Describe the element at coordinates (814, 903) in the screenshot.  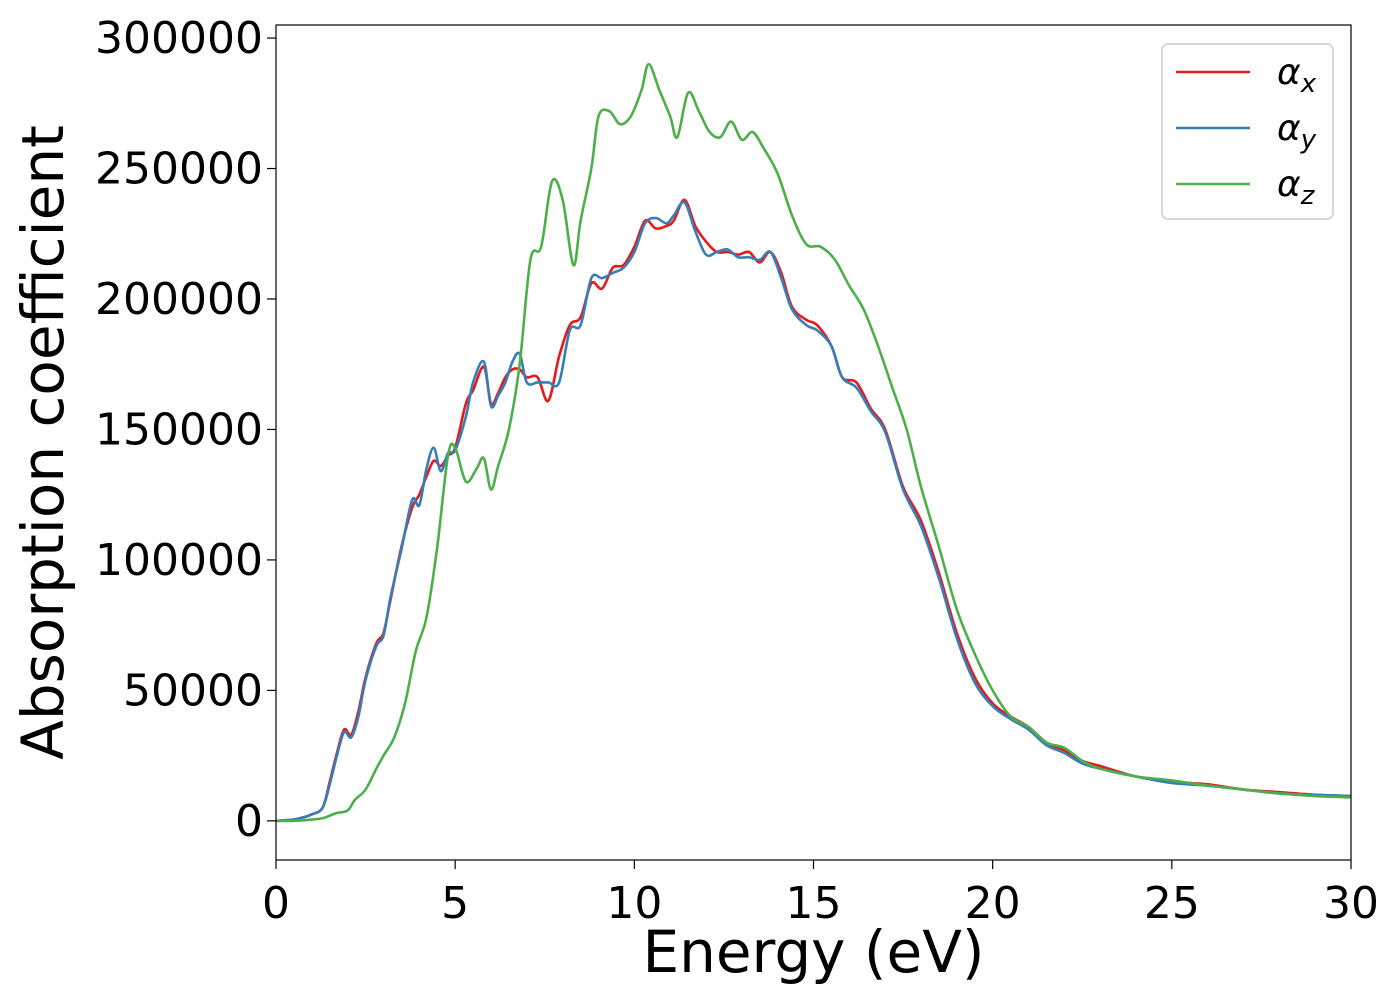
I see `x-tick-label: 15` at that location.